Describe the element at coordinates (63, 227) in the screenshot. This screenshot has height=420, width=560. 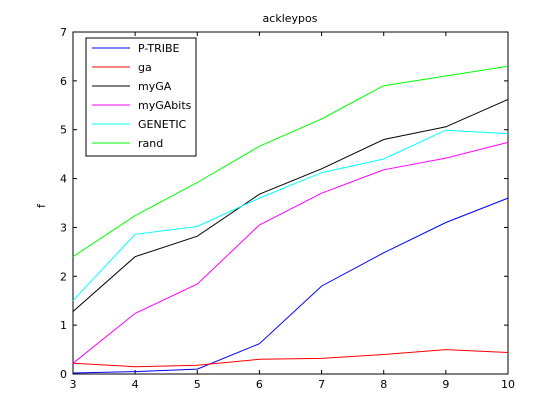
I see `y-tick-label: 3` at that location.